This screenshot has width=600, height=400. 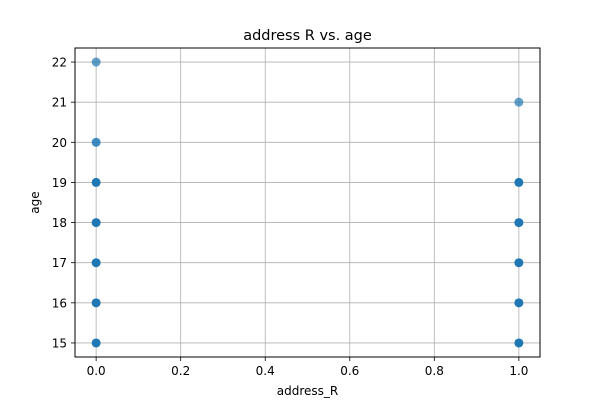 I want to click on x-axis-label: address_R, so click(x=307, y=391).